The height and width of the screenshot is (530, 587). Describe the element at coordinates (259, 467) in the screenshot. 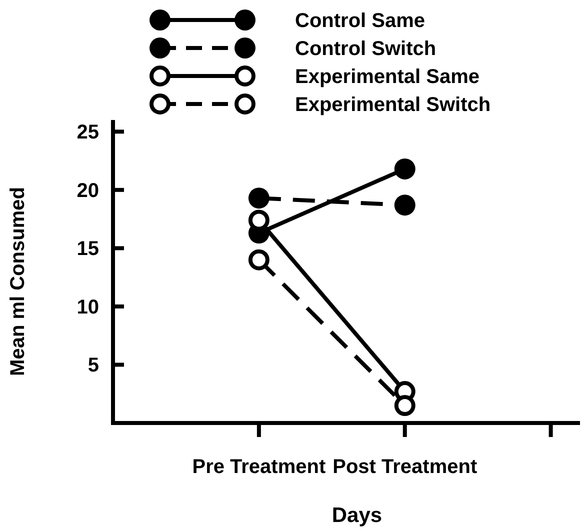

I see `x-tick-label: Pre Treatment` at that location.